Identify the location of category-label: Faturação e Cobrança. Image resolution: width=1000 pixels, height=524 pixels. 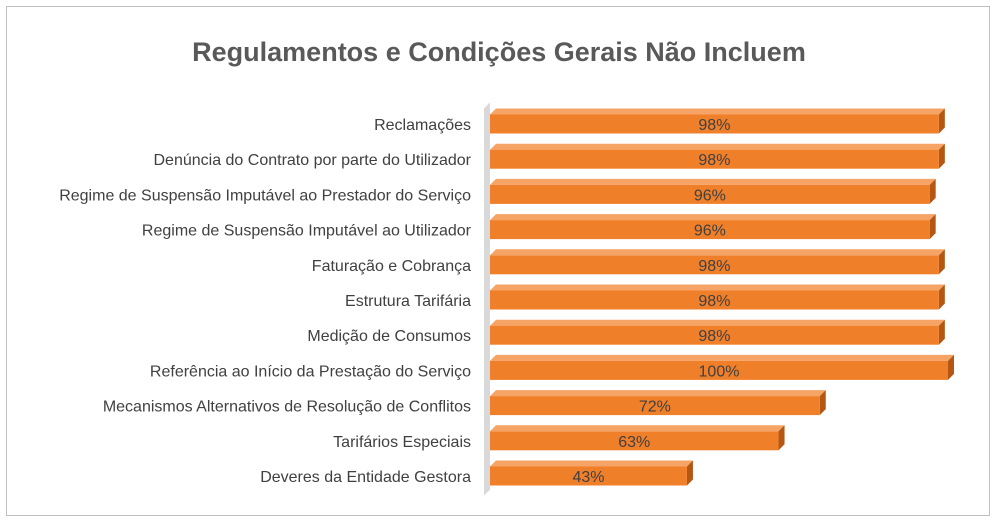
(391, 266).